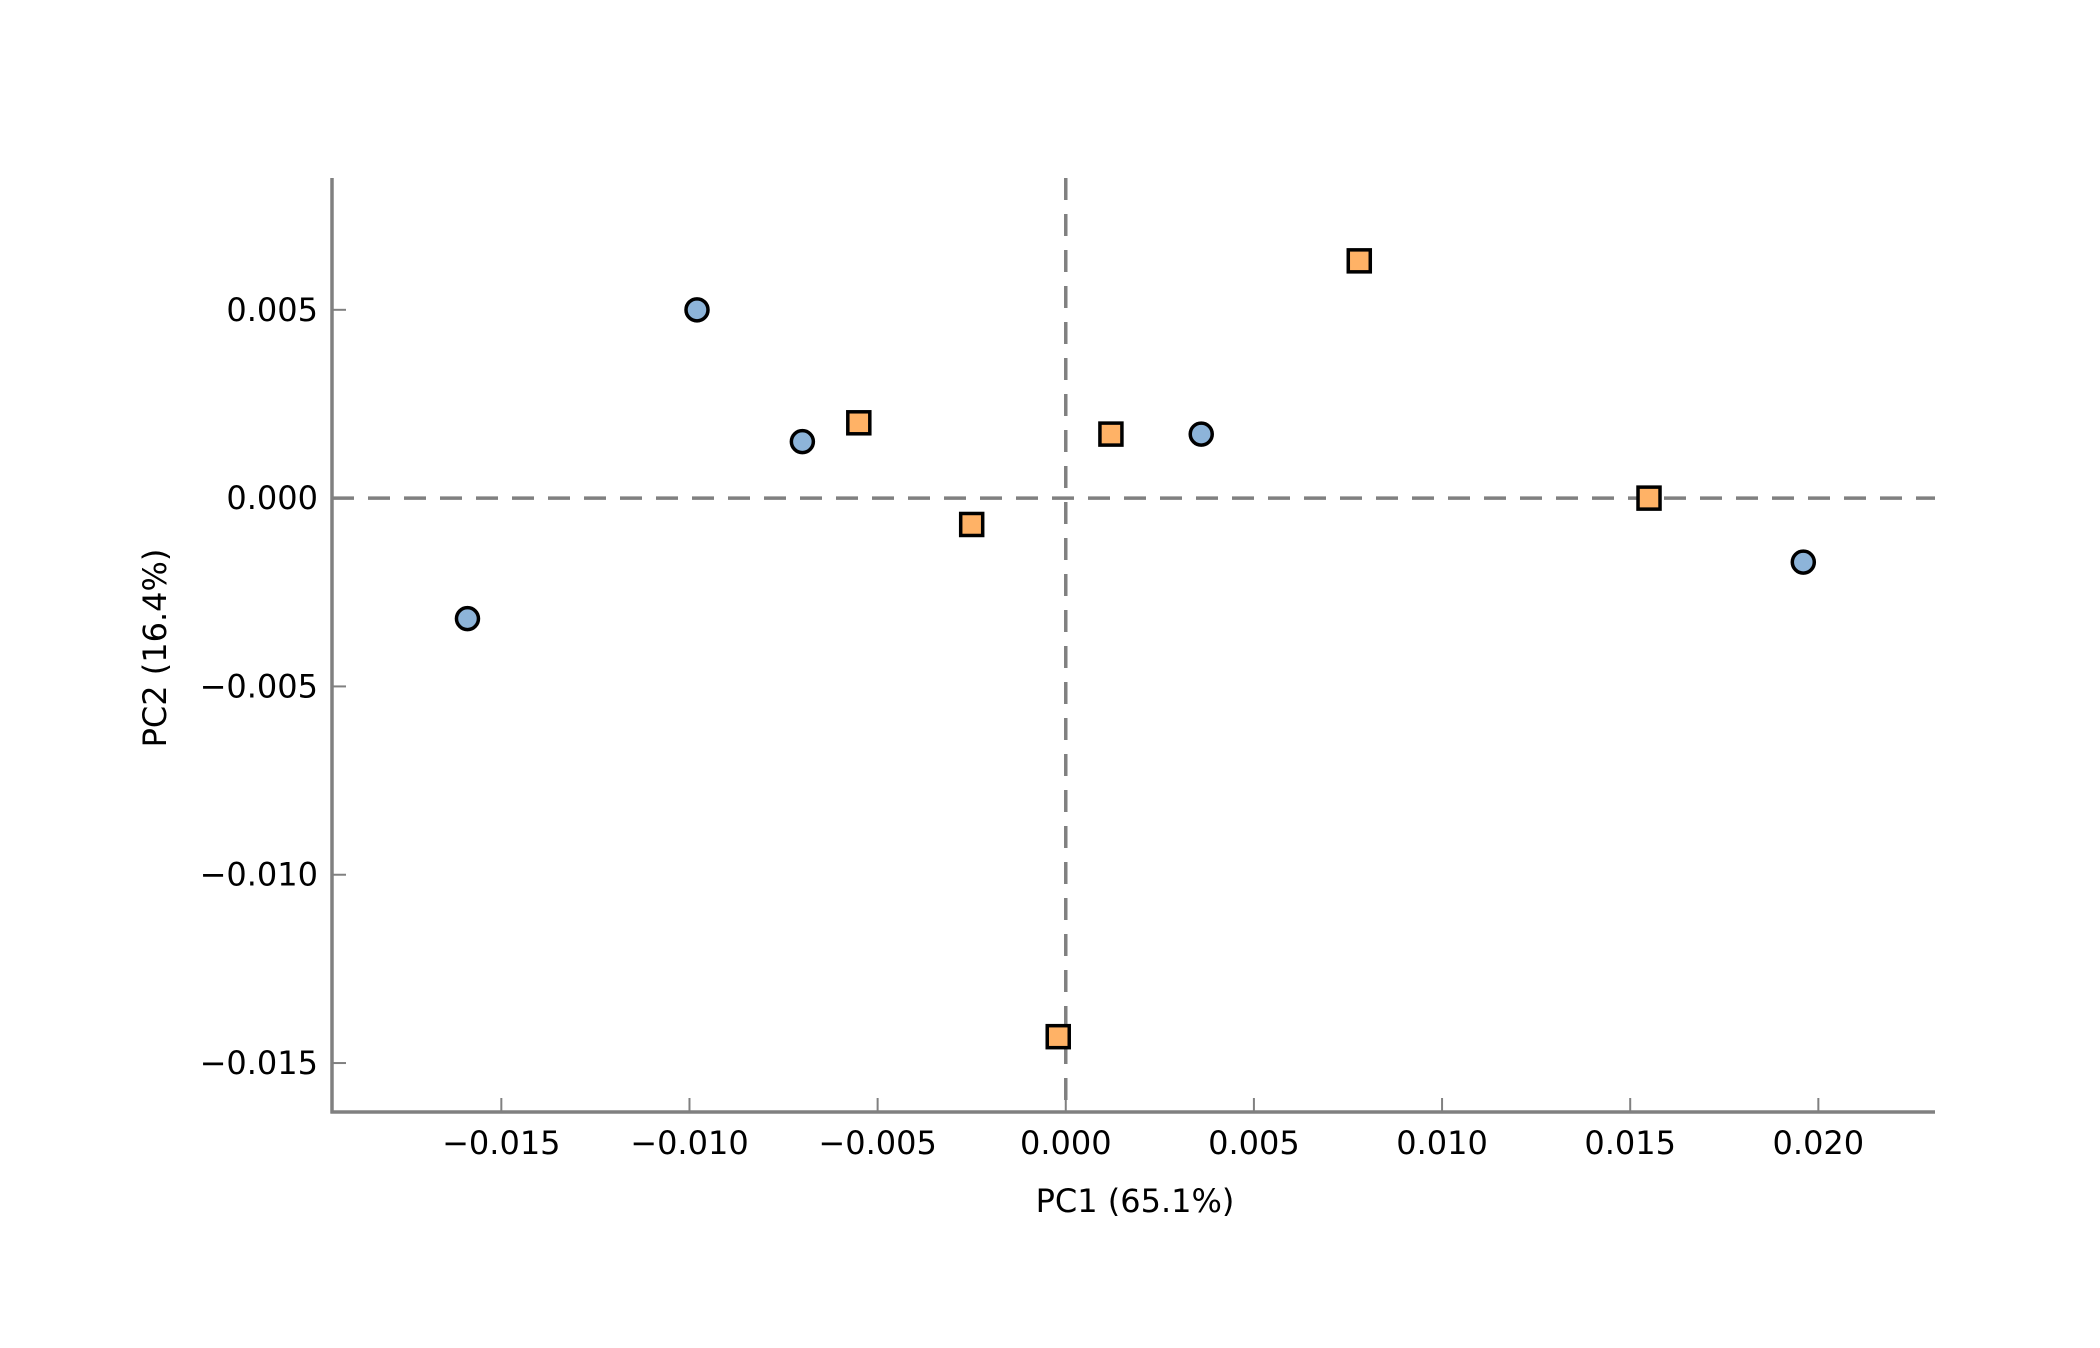 This screenshot has width=2100, height=1348. What do you see at coordinates (1442, 1143) in the screenshot?
I see `x-tick-label: 0.010` at bounding box center [1442, 1143].